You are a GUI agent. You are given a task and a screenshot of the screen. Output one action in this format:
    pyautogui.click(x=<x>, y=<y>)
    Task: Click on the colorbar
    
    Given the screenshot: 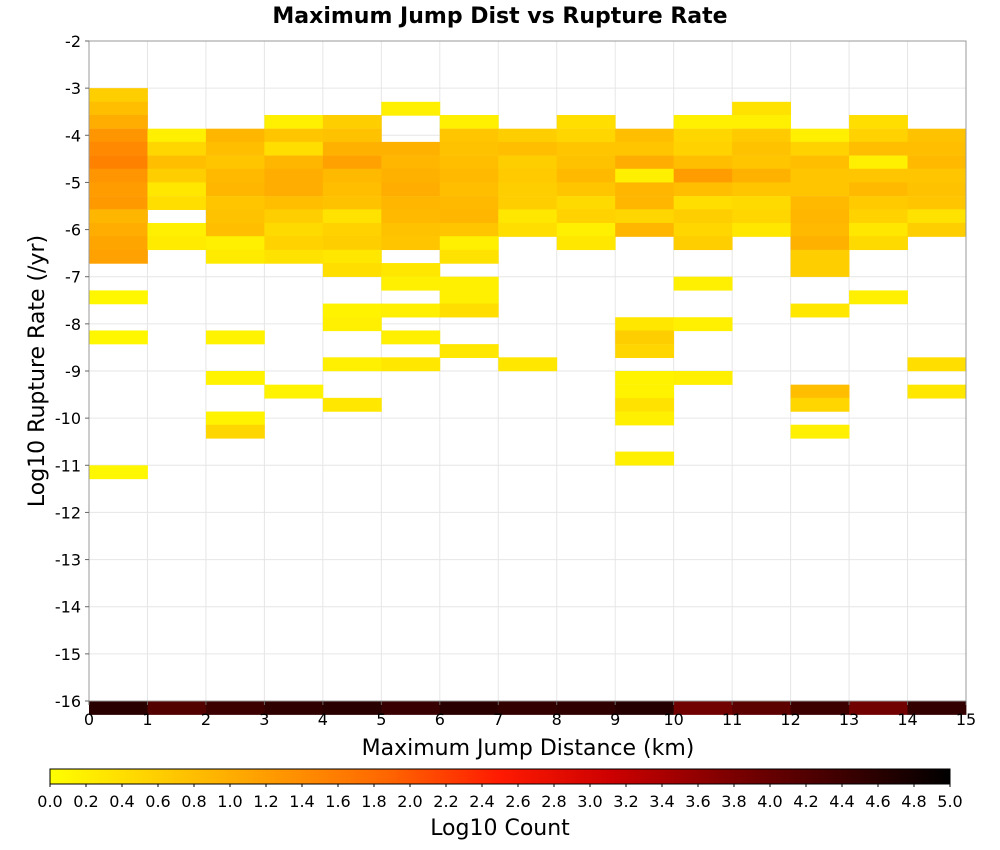 What is the action you would take?
    pyautogui.click(x=500, y=776)
    